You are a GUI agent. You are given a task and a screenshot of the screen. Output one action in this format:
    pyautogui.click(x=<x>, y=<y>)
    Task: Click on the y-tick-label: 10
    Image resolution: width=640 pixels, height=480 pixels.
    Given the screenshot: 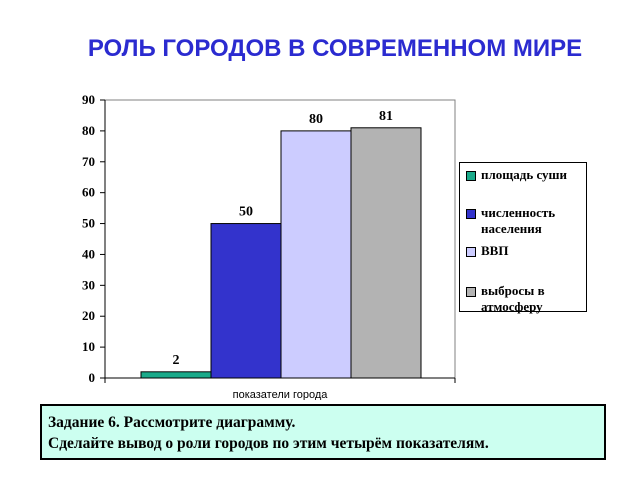 What is the action you would take?
    pyautogui.click(x=88, y=346)
    